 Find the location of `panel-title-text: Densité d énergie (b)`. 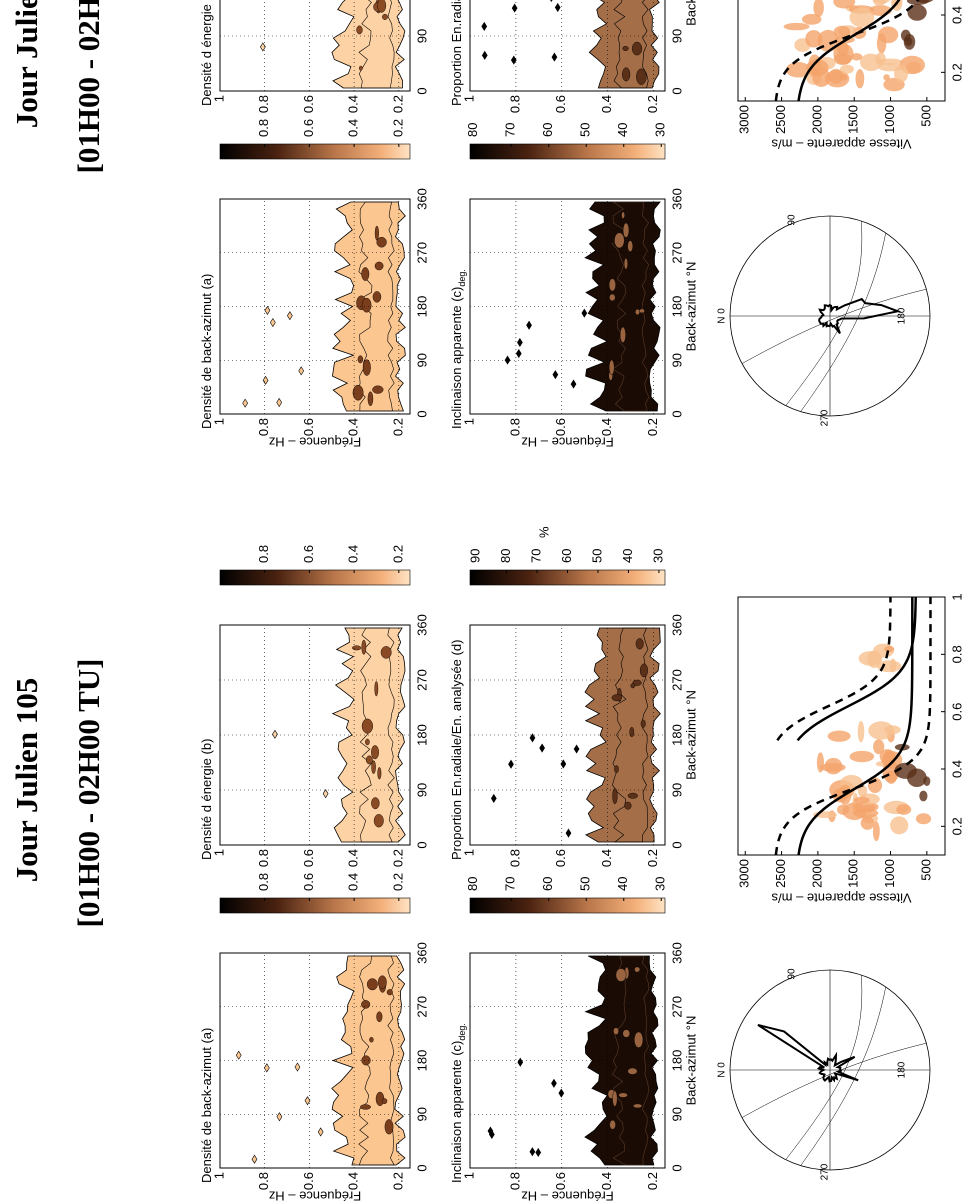

panel-title-text: Densité d énergie (b) is located at coordinates (206, 53).